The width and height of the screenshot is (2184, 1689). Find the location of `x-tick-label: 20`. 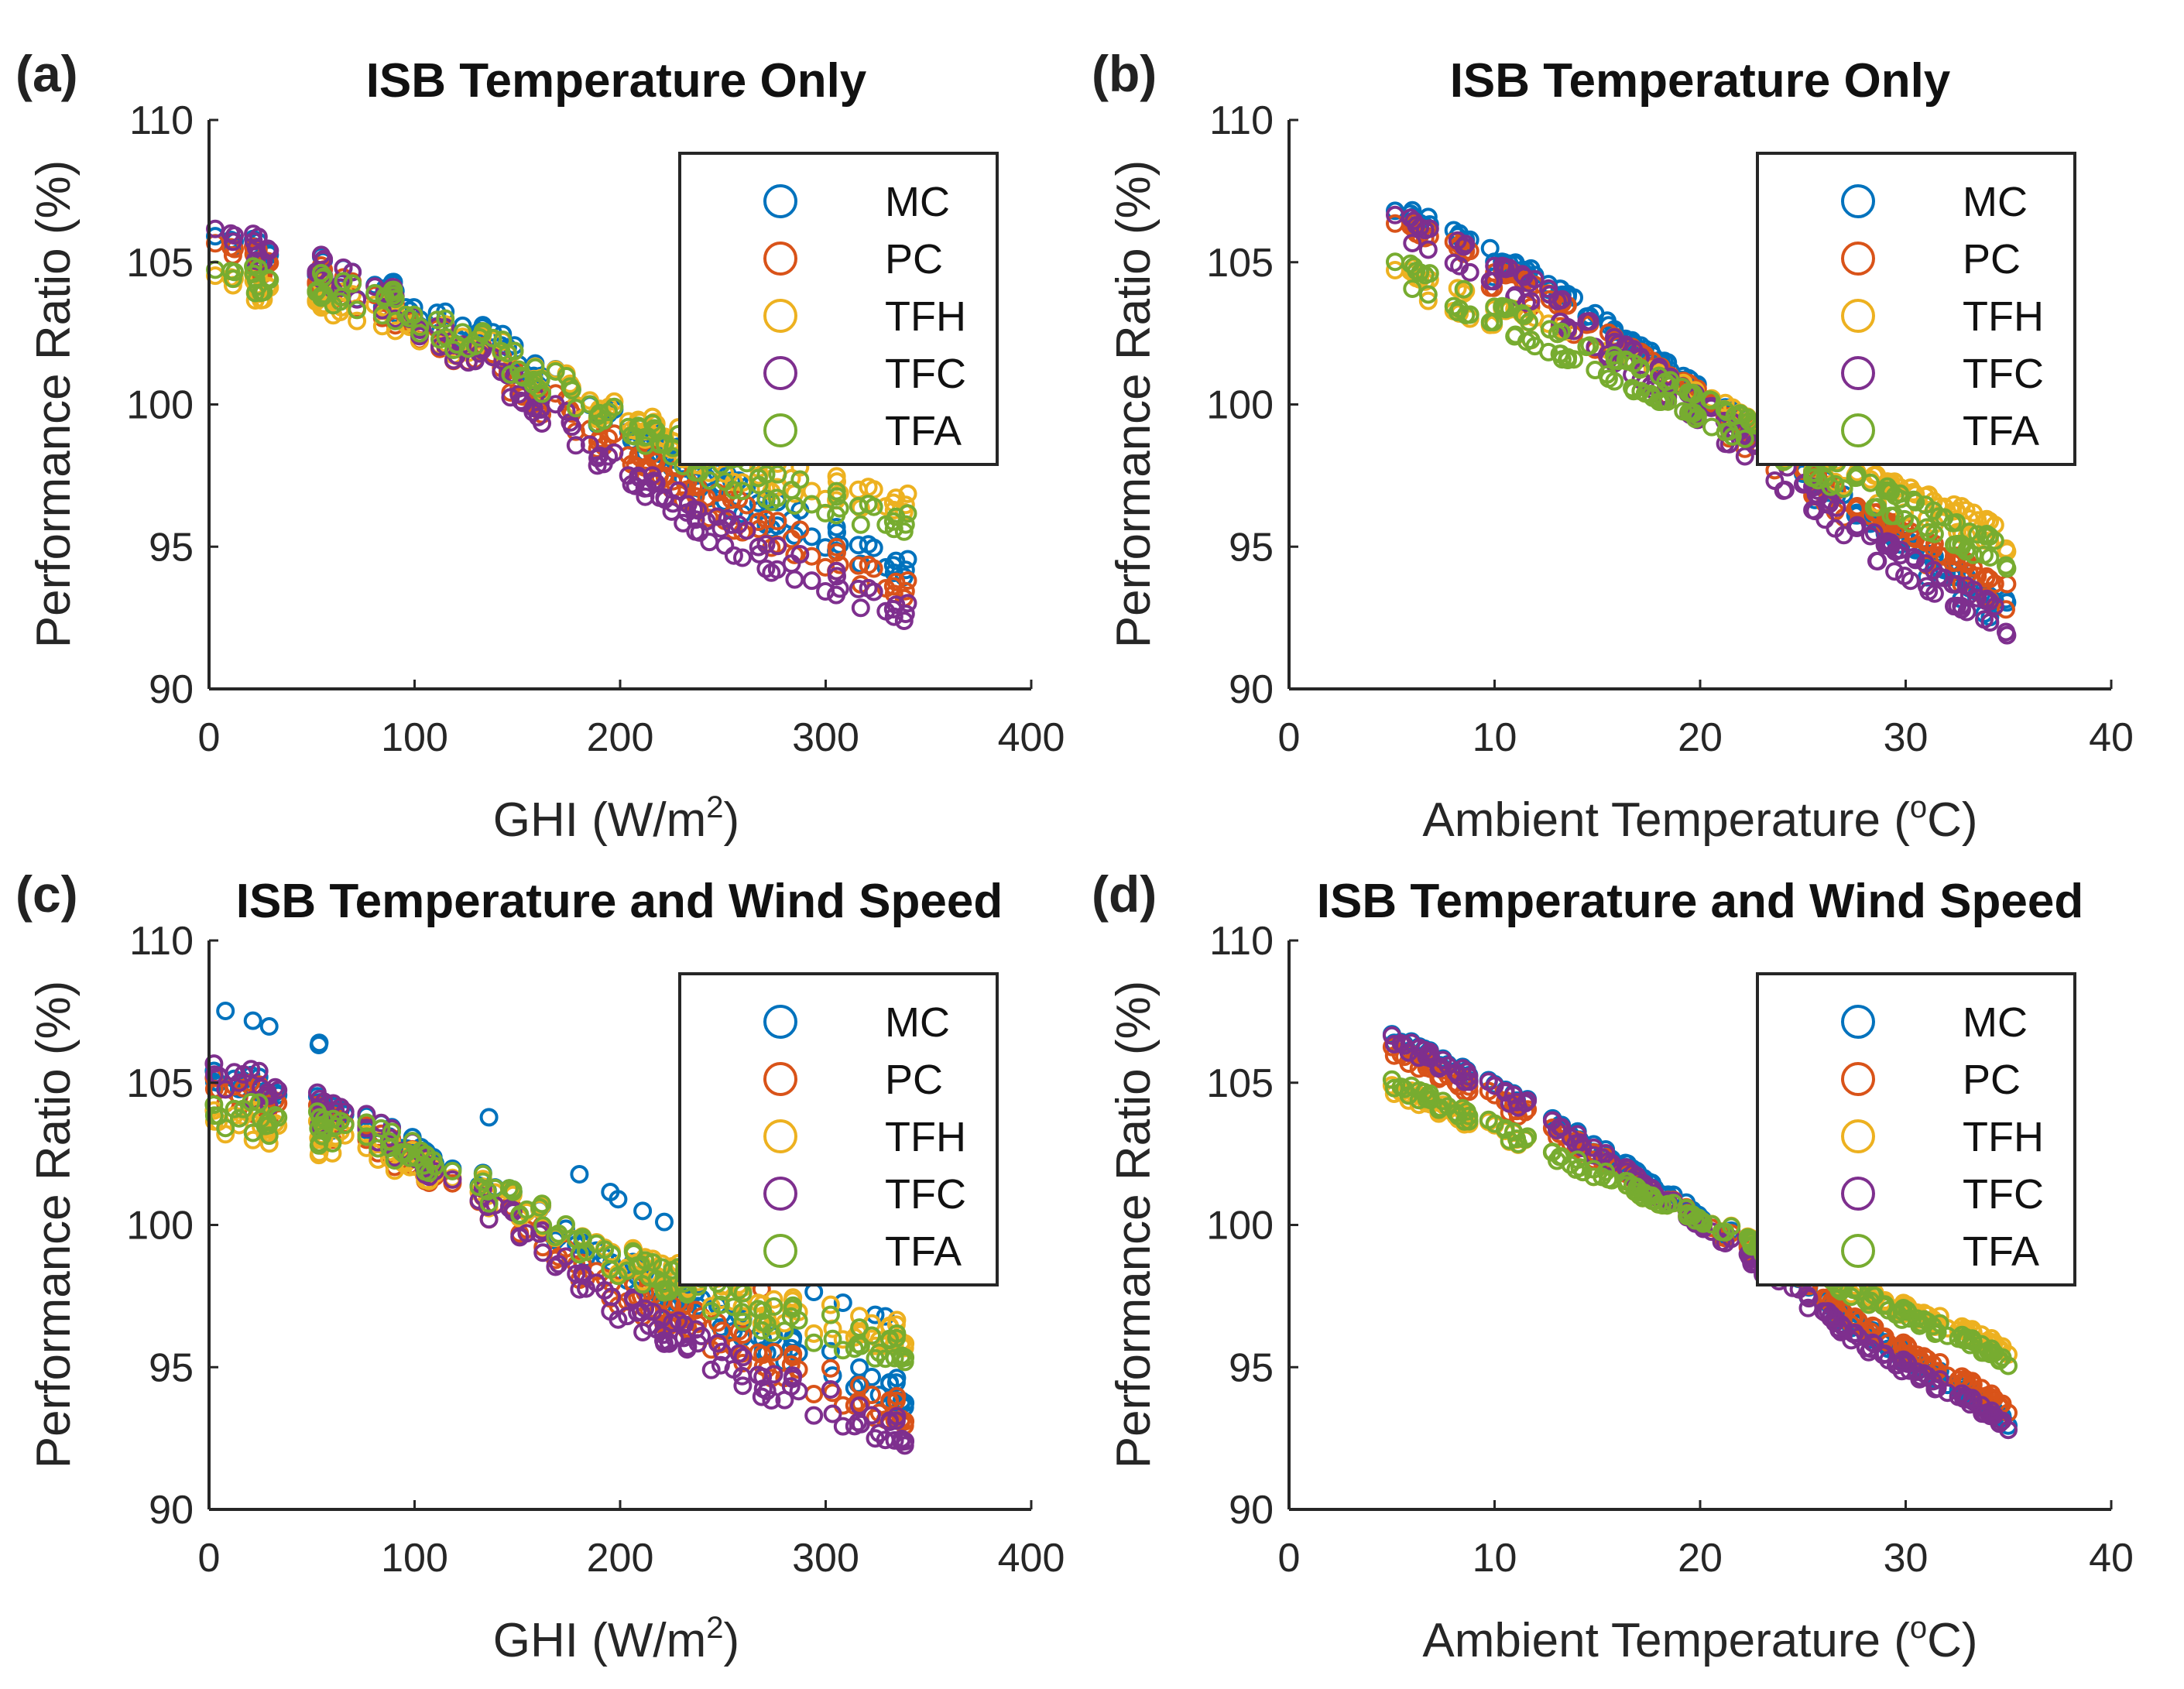

x-tick-label: 20 is located at coordinates (1701, 737).